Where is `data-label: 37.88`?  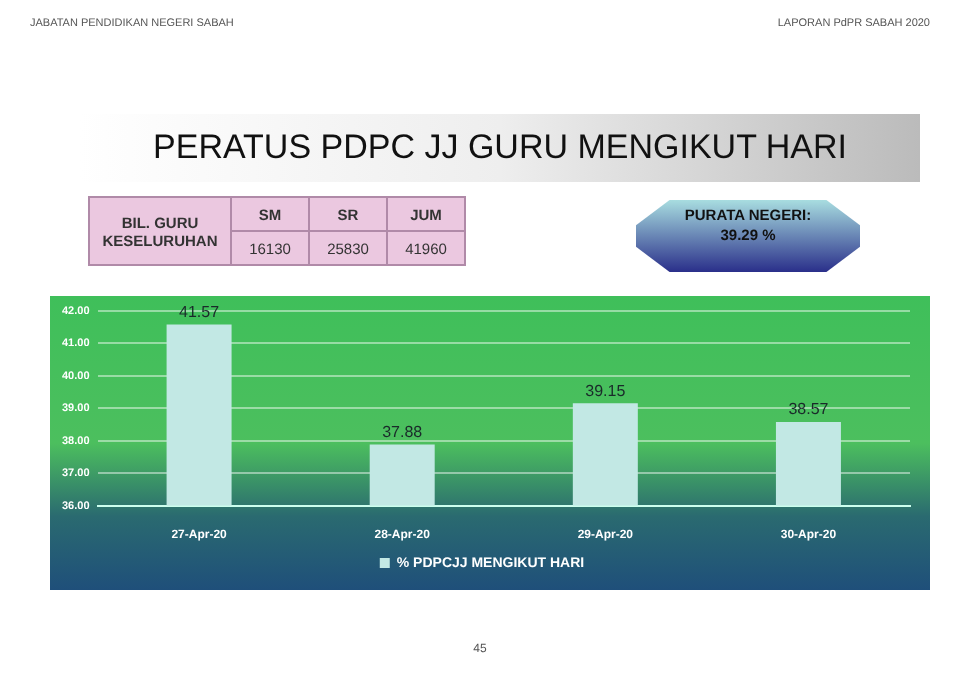 data-label: 37.88 is located at coordinates (403, 431).